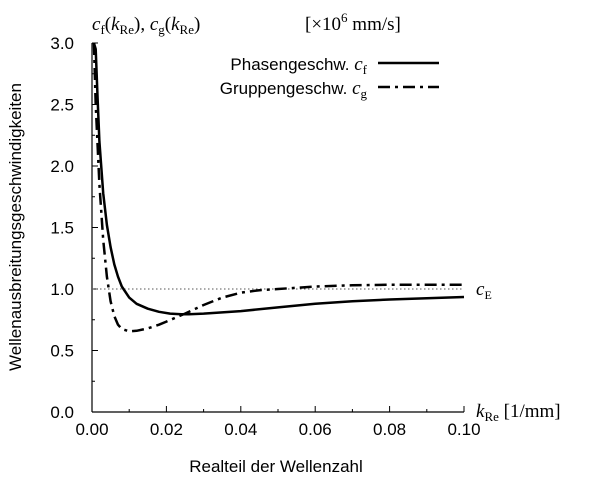 This screenshot has height=478, width=590. Describe the element at coordinates (463, 429) in the screenshot. I see `x-tick-label: 0.10` at that location.